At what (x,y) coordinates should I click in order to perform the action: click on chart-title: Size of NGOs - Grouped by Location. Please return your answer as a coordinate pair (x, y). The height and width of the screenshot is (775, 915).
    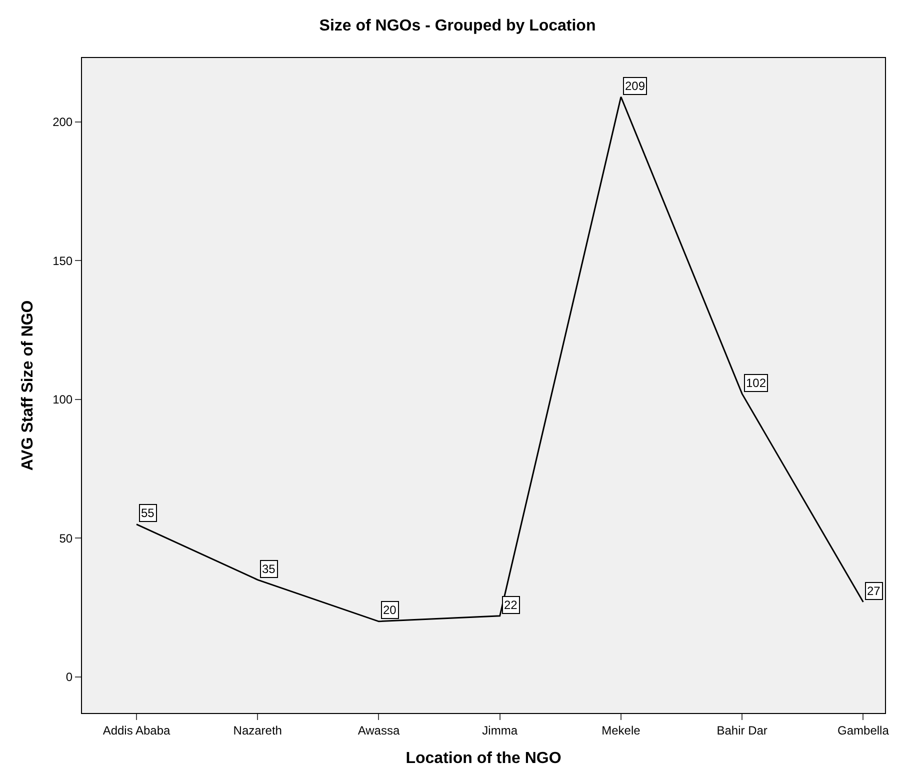
    Looking at the image, I should click on (457, 26).